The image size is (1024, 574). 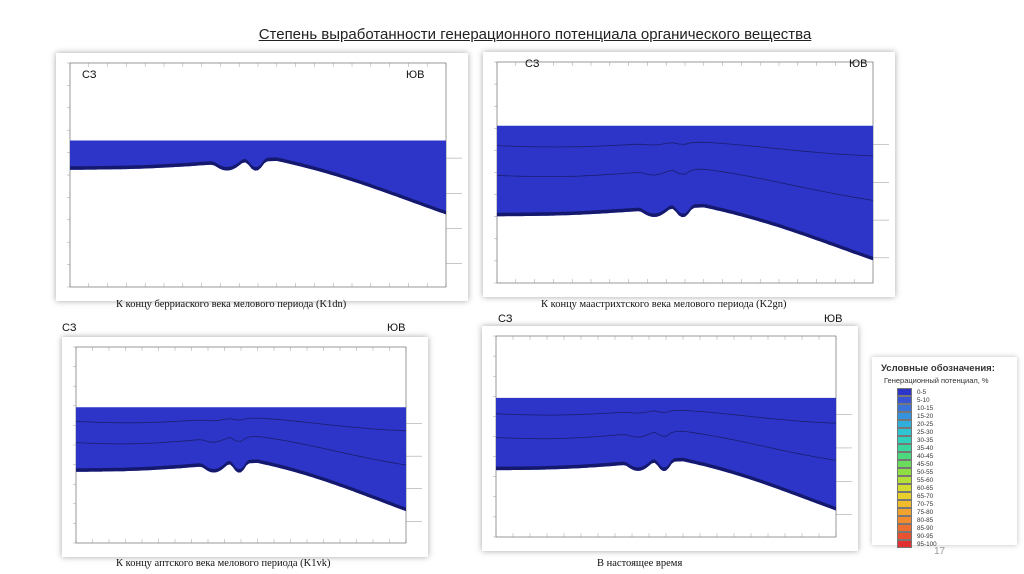 I want to click on legend-item: 55-60, so click(x=957, y=480).